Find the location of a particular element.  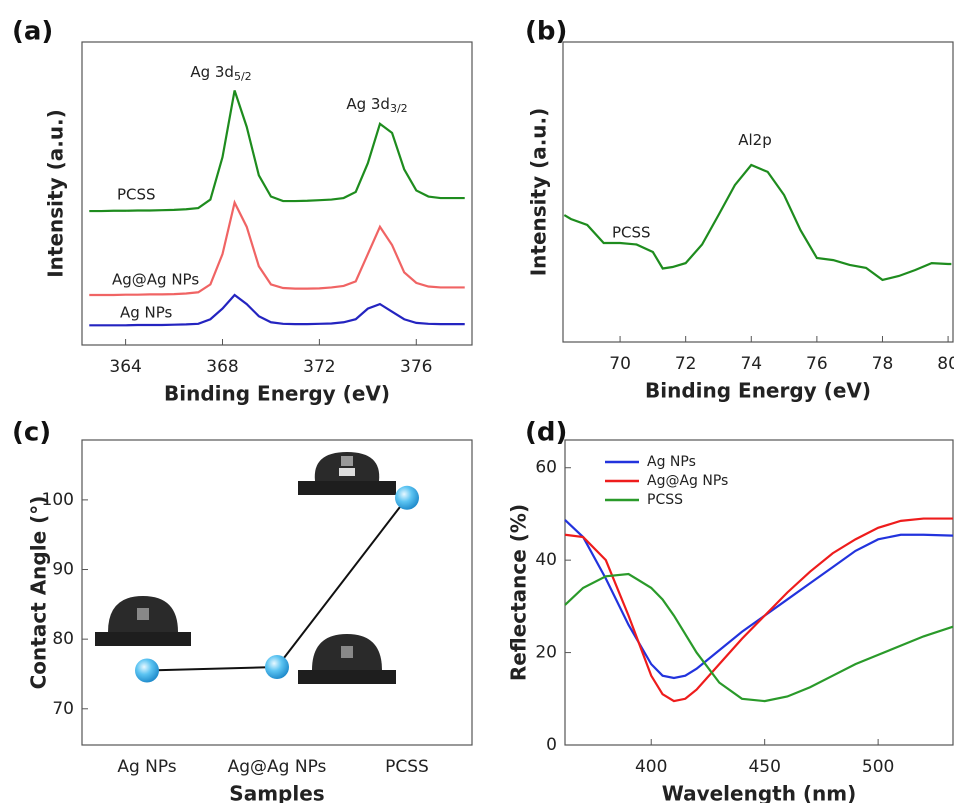

y-tick-label: 0 is located at coordinates (551, 745).